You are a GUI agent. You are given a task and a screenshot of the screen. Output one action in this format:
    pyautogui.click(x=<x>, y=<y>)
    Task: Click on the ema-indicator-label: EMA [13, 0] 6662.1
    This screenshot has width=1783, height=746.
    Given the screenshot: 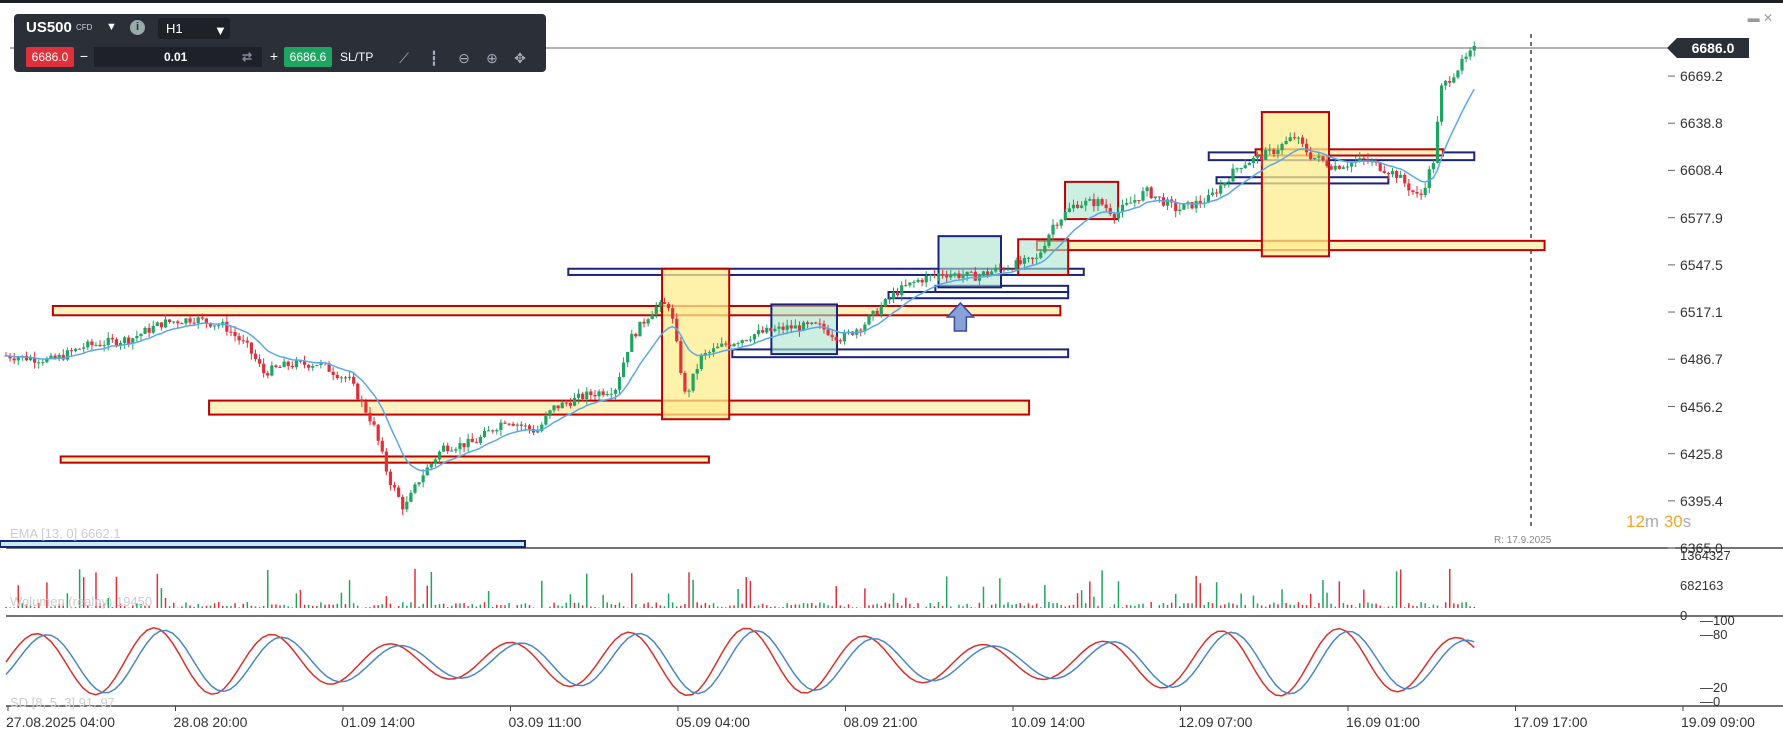 What is the action you would take?
    pyautogui.click(x=65, y=533)
    